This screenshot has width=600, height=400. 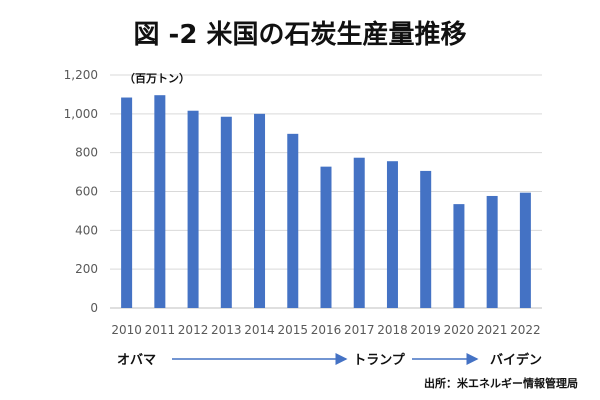 I want to click on unit-label: （百万トン）, so click(x=157, y=78).